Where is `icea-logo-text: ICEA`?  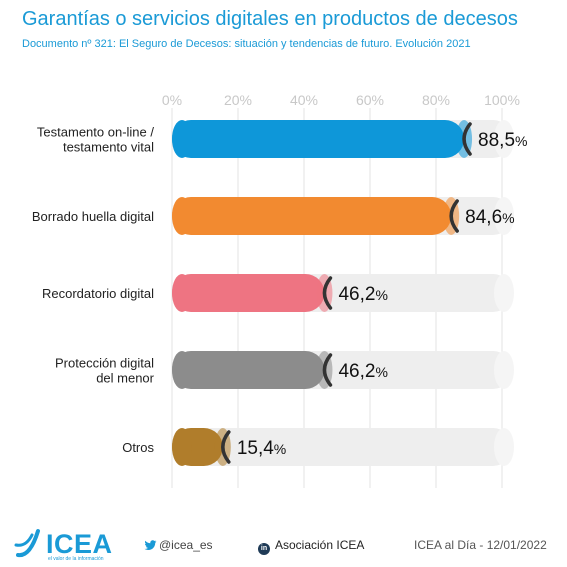 icea-logo-text: ICEA is located at coordinates (79, 544).